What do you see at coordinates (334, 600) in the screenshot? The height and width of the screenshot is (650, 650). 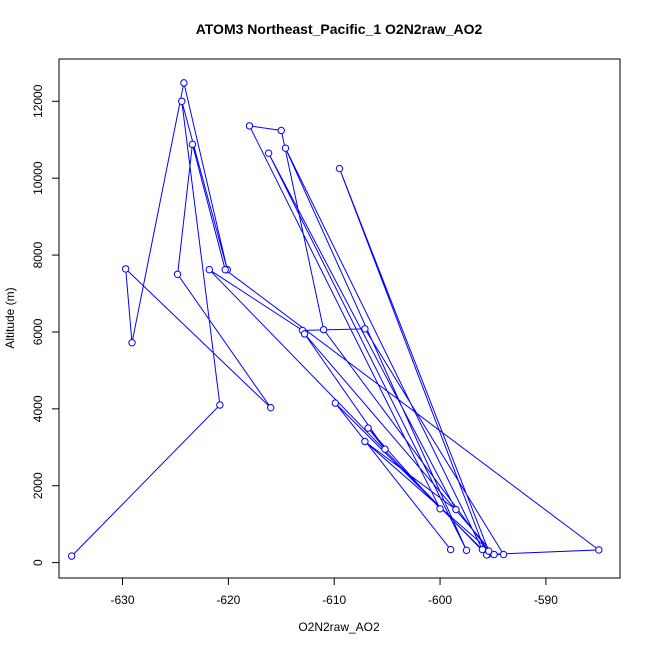 I see `x-tick-label: -610` at bounding box center [334, 600].